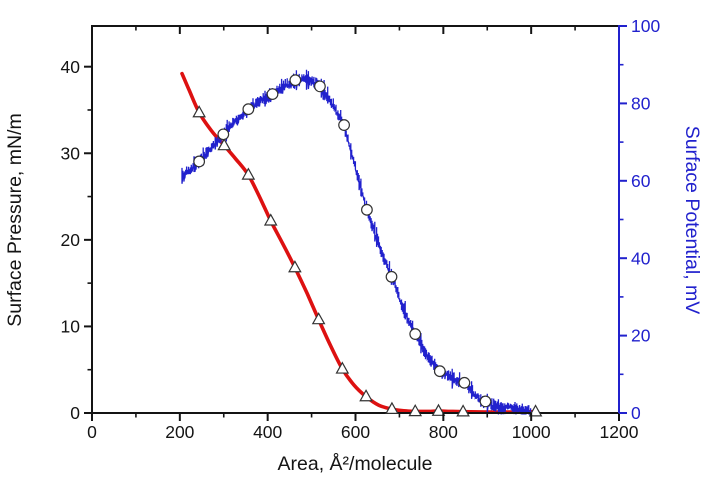  I want to click on y-right-axis-title: Surface Potential, mV, so click(692, 220).